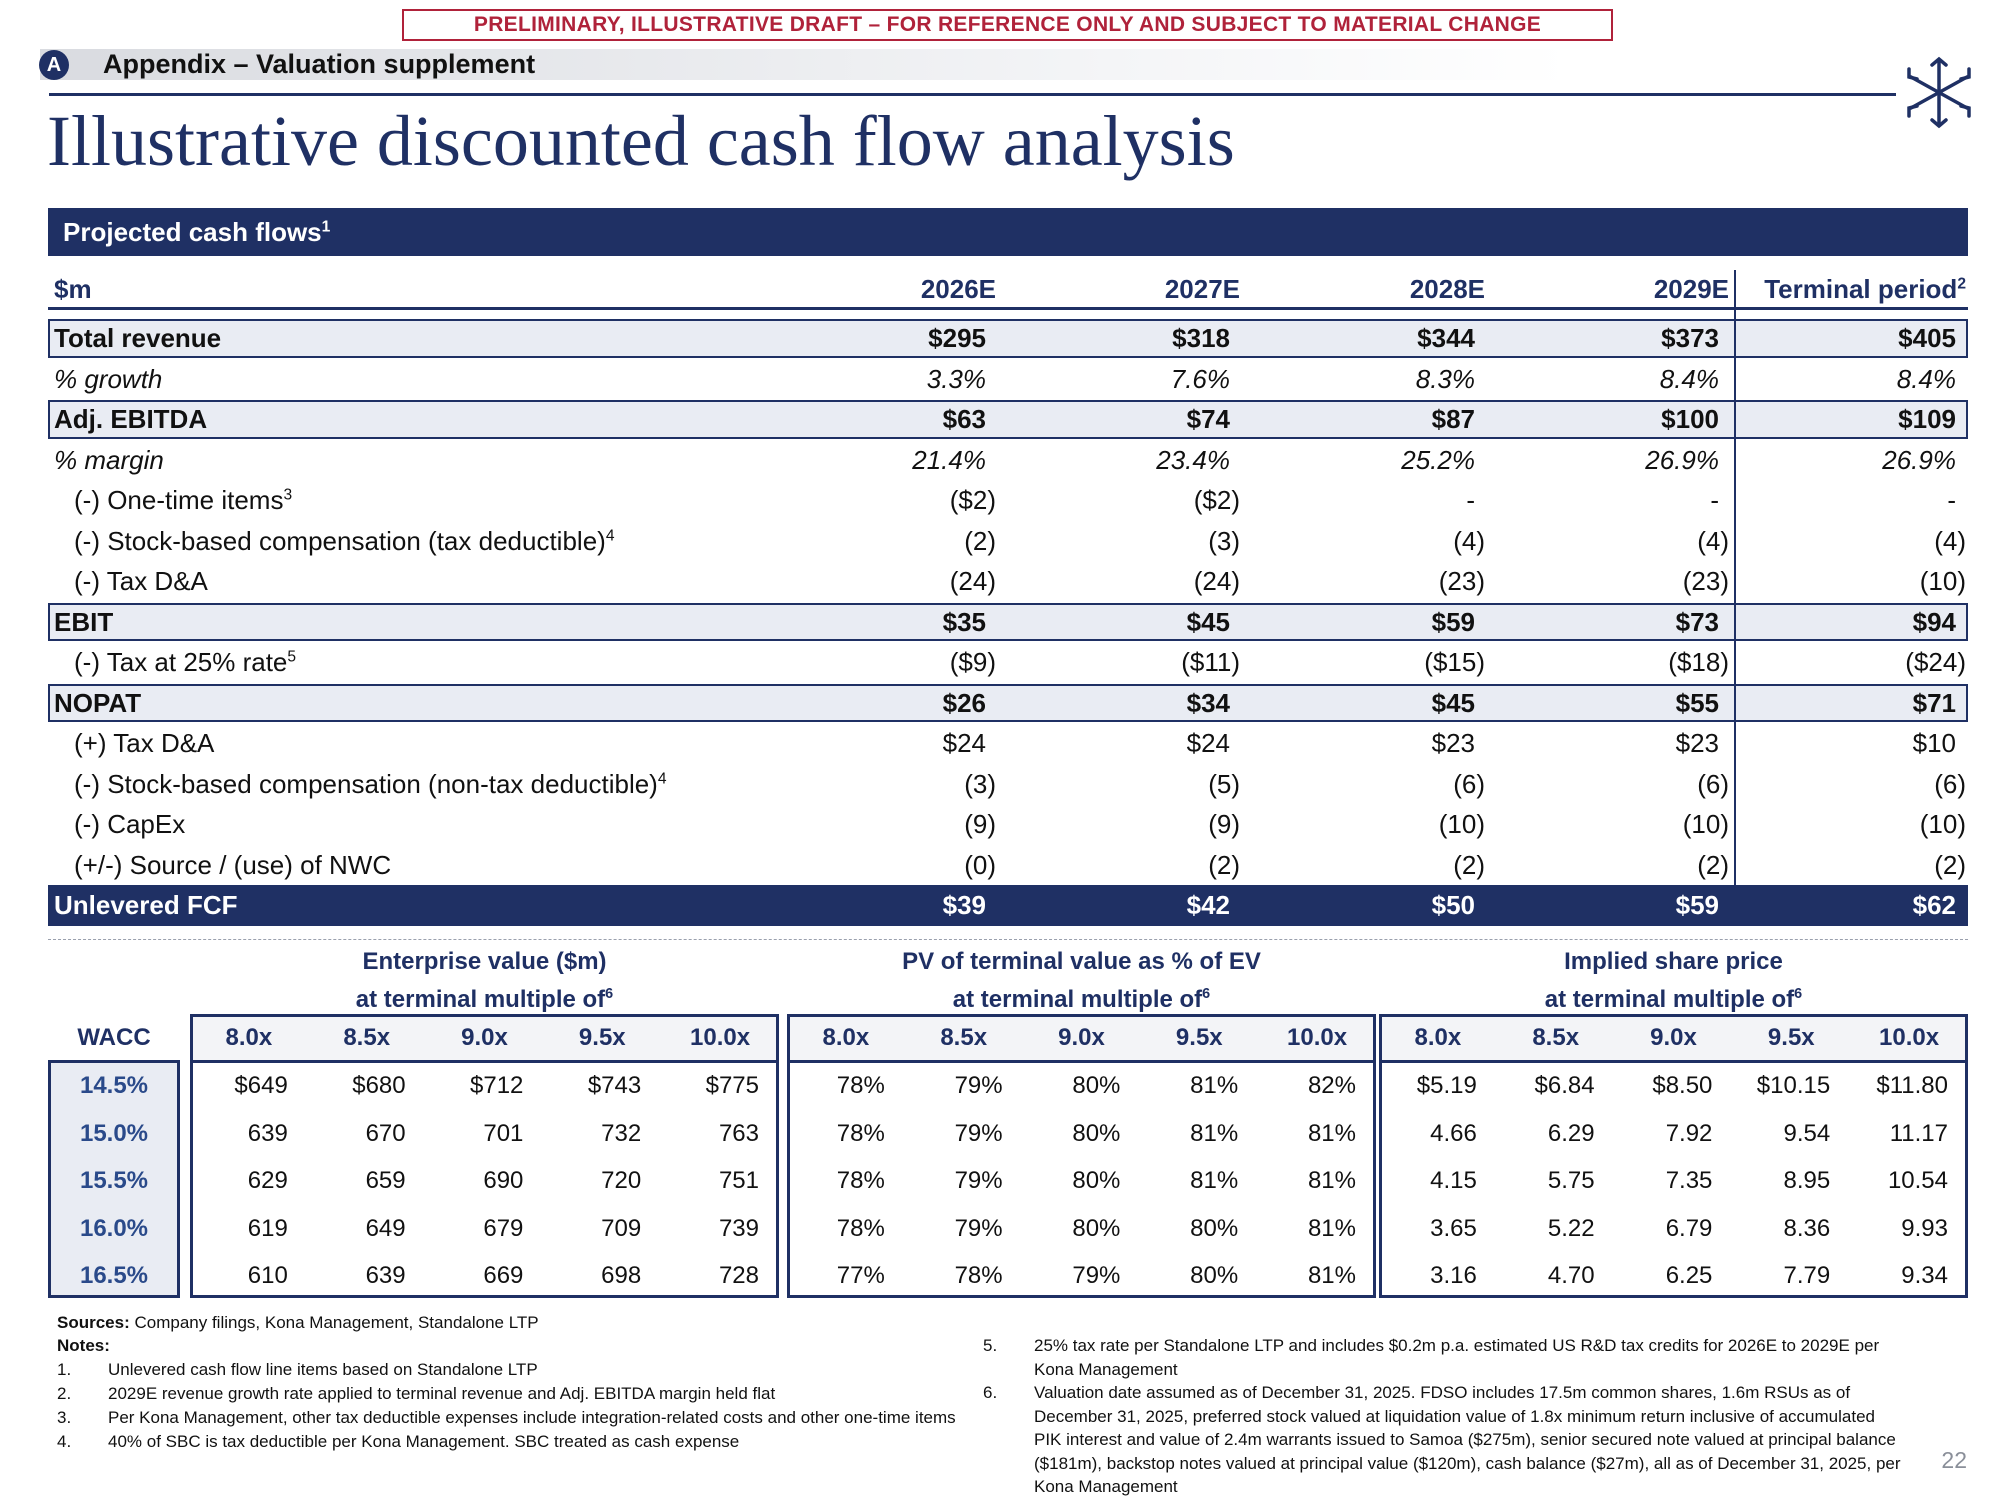  I want to click on table-cell: 6.29, so click(1571, 1133).